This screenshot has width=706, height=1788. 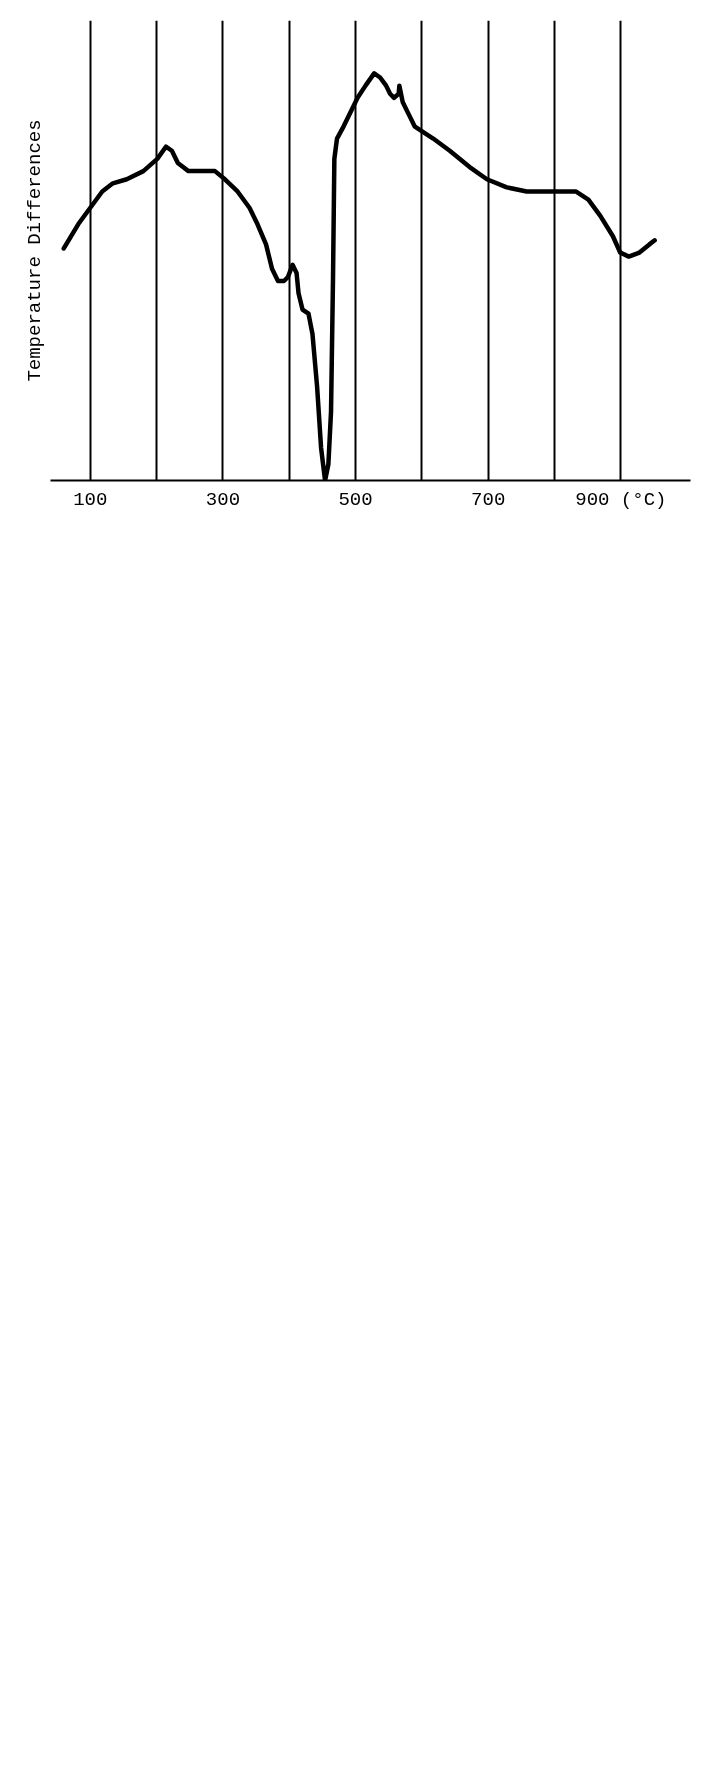 What do you see at coordinates (223, 499) in the screenshot?
I see `x-tick-label: 300` at bounding box center [223, 499].